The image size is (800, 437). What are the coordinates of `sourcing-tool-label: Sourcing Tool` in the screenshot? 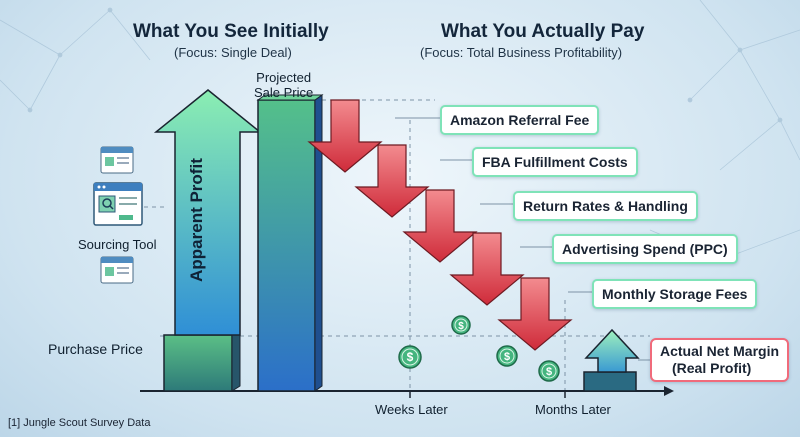 It's located at (117, 244).